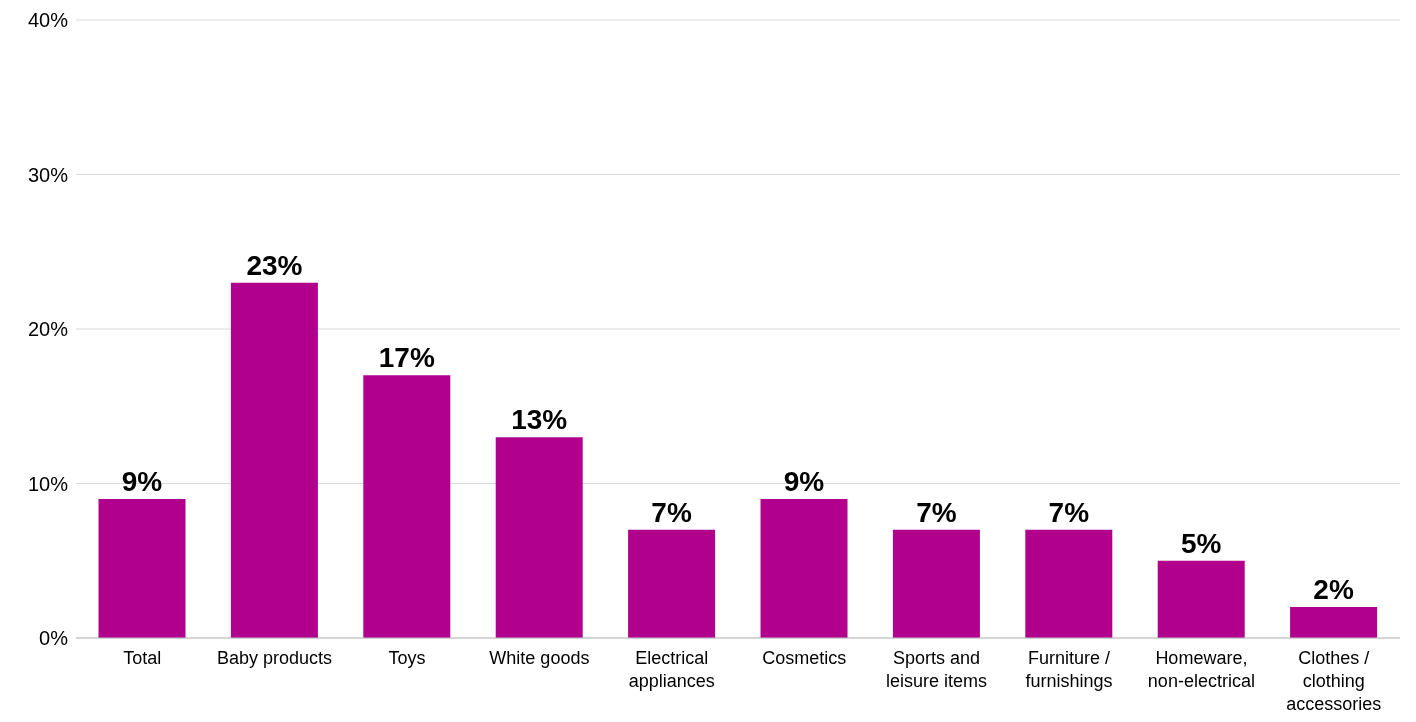 The height and width of the screenshot is (722, 1416). What do you see at coordinates (539, 658) in the screenshot?
I see `x-tick-label: White goods` at bounding box center [539, 658].